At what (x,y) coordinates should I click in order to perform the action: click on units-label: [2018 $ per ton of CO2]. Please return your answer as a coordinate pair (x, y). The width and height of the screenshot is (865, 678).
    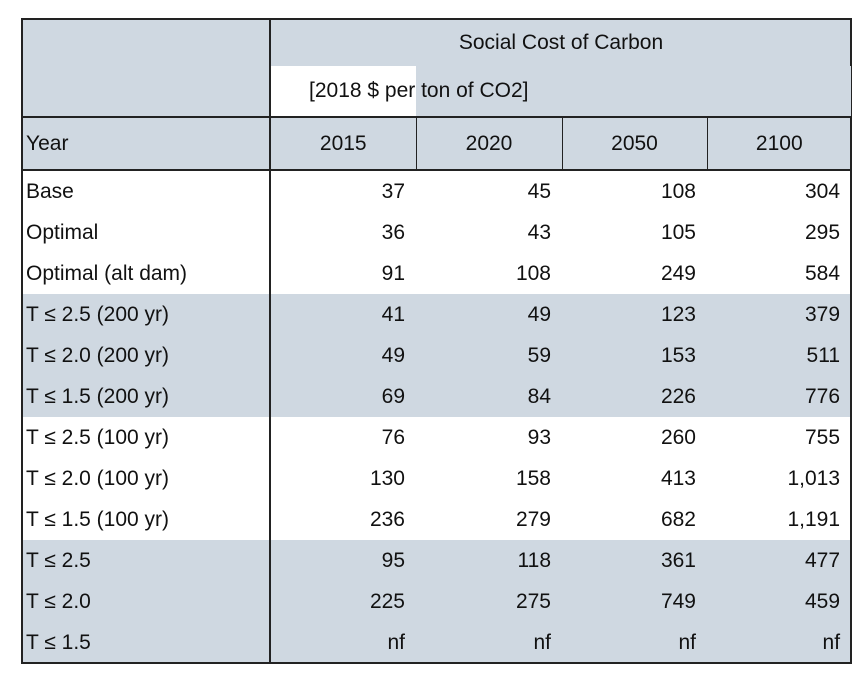
    Looking at the image, I should click on (419, 90).